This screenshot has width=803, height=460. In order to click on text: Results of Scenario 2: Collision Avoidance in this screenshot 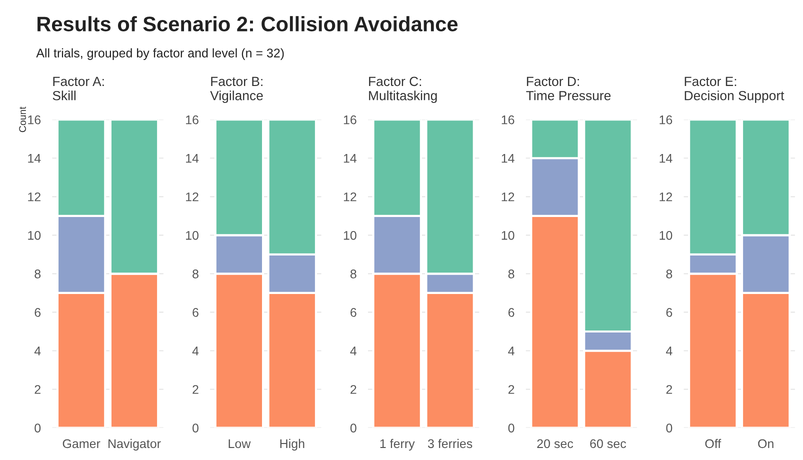, I will do `click(248, 24)`.